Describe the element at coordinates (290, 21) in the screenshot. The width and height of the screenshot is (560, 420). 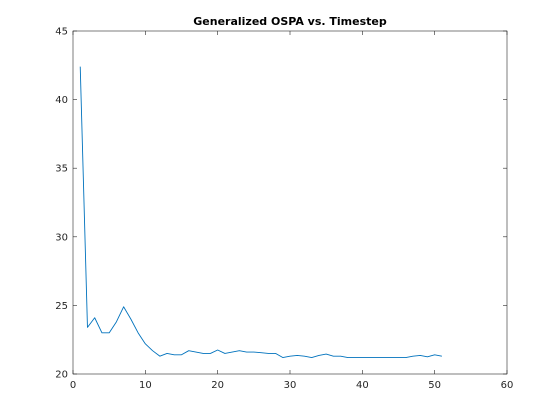
I see `chart-title: Generalized OSPA vs. Timestep` at that location.